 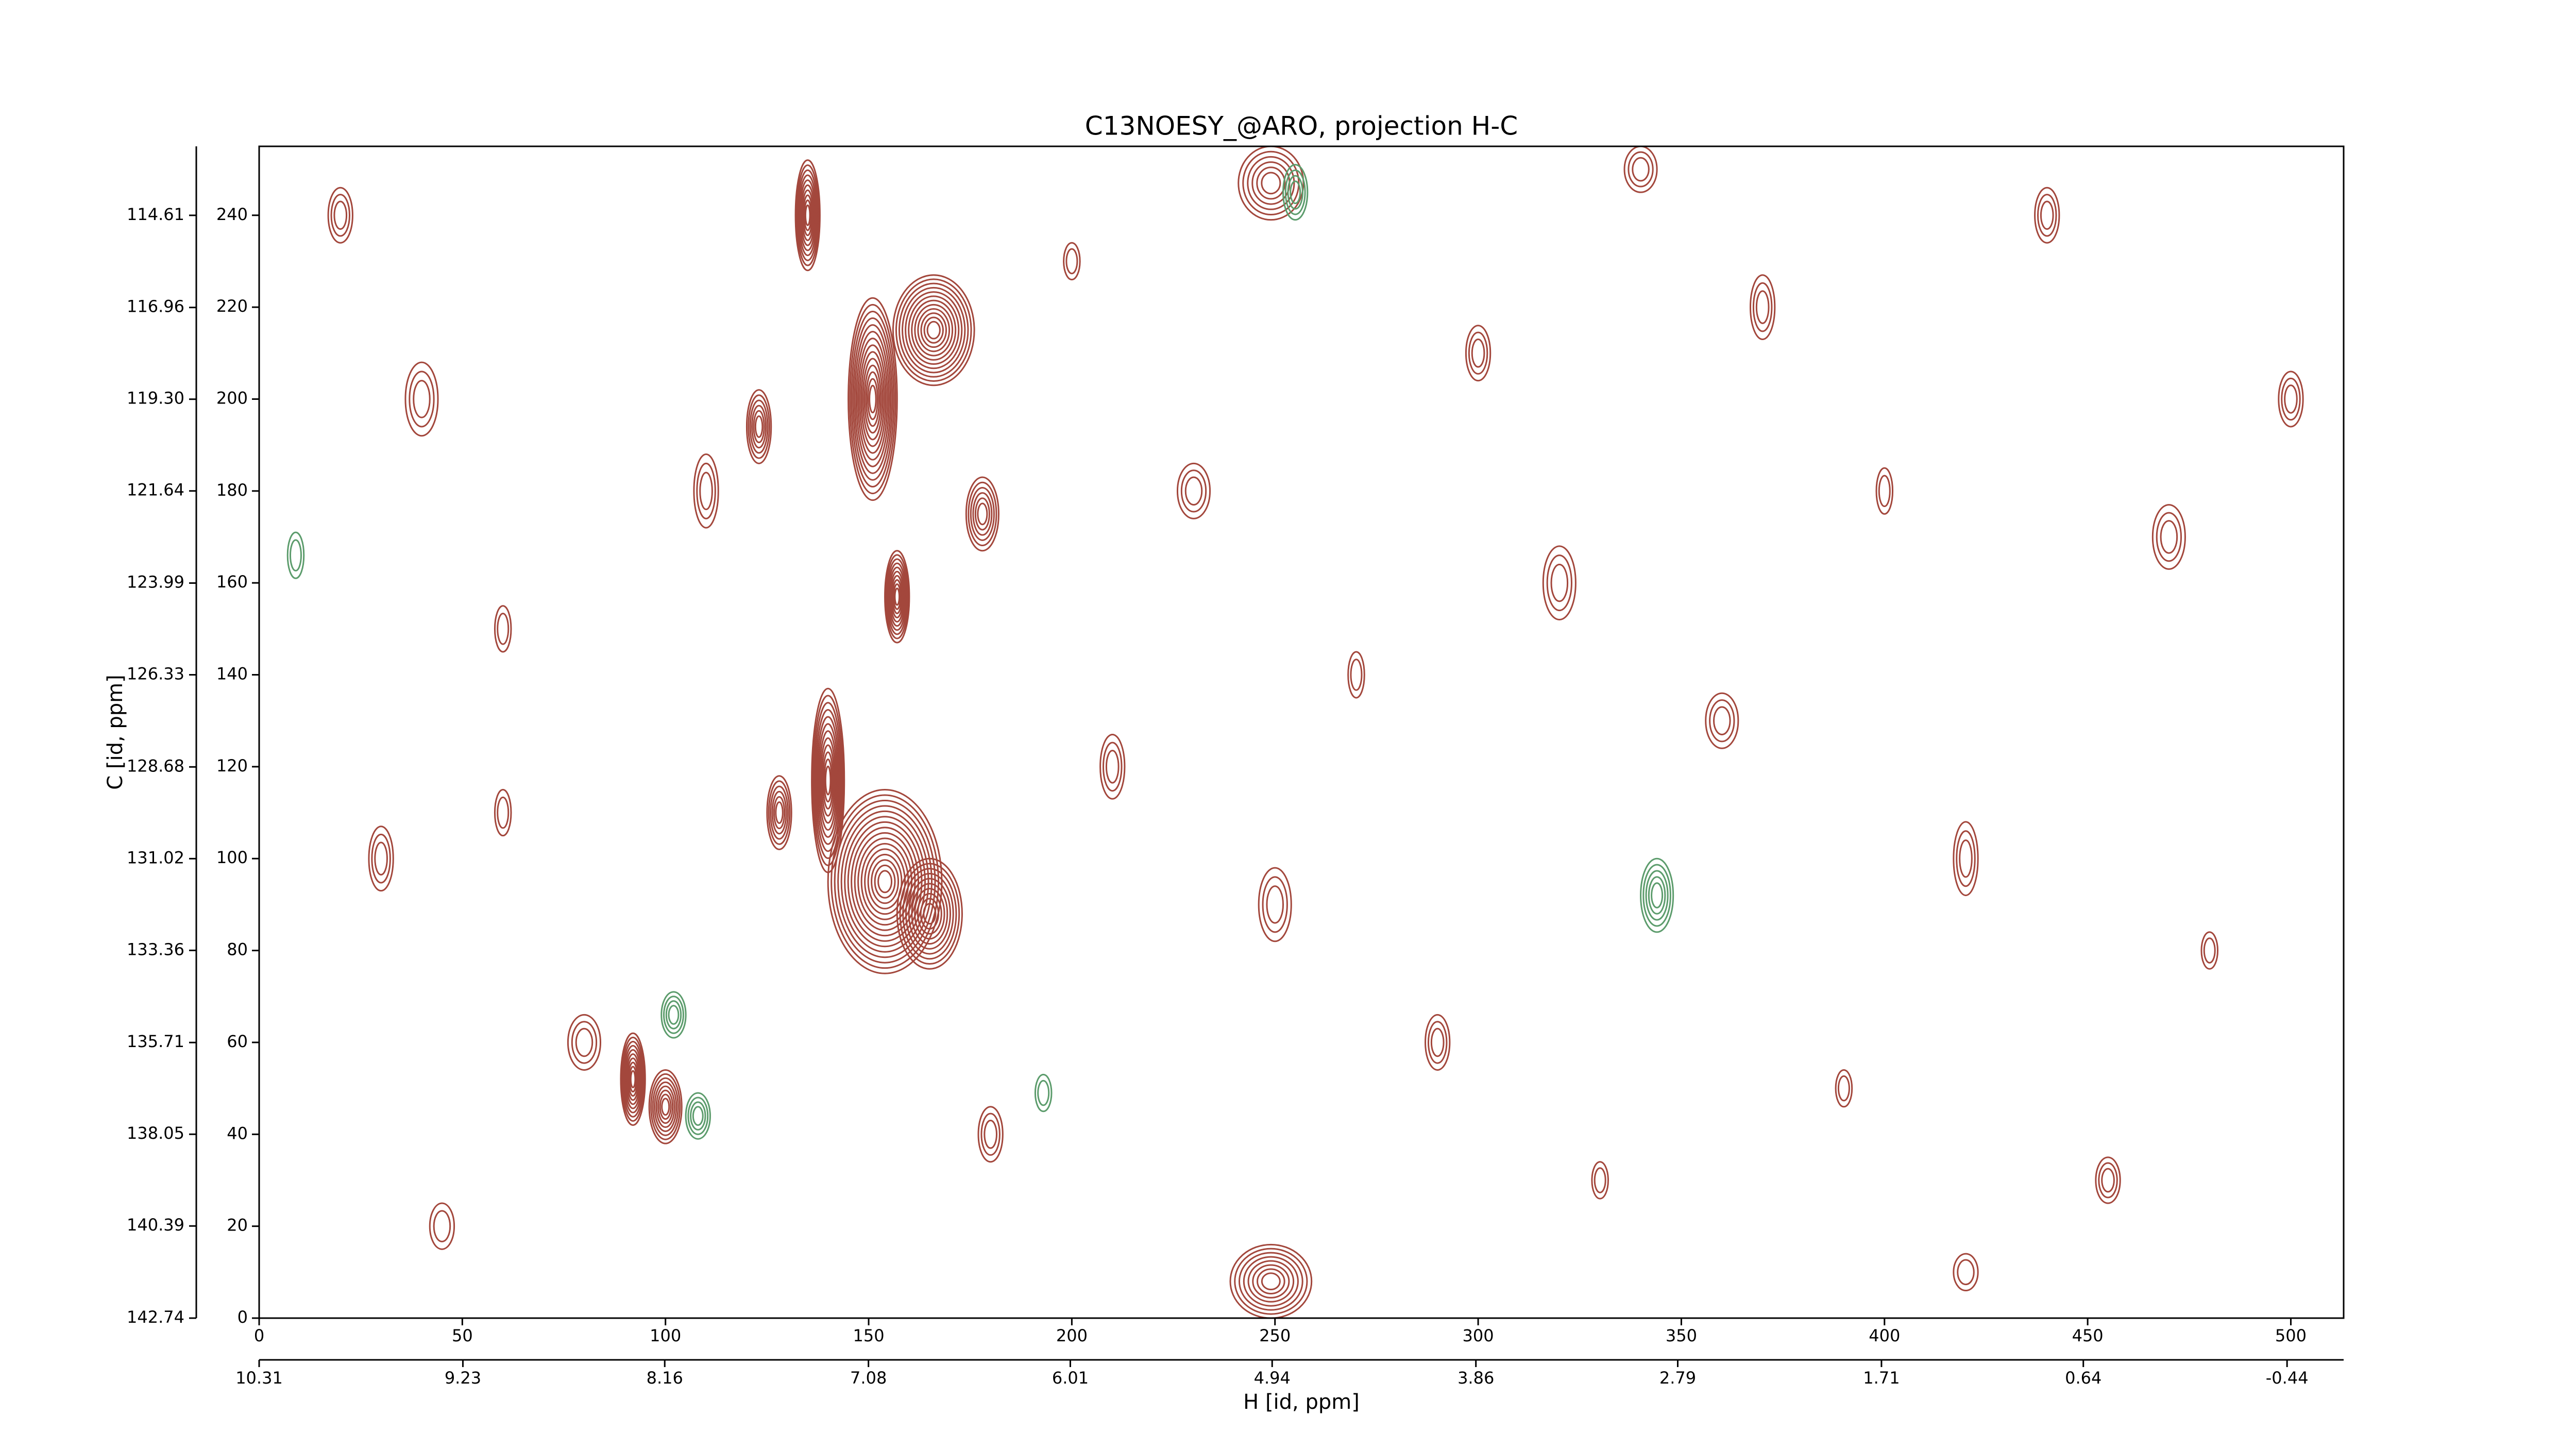 I want to click on y-tick-label: 120, so click(x=232, y=766).